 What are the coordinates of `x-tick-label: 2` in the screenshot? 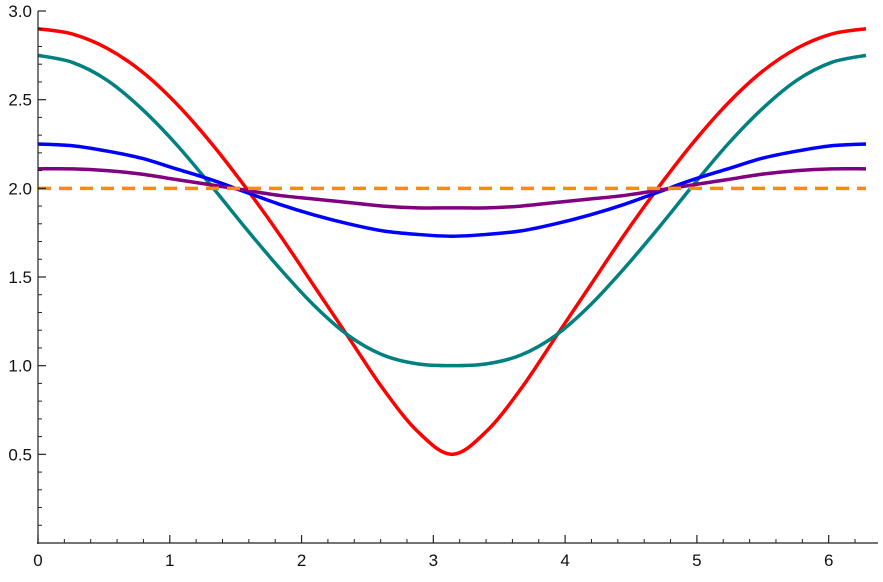 It's located at (301, 560).